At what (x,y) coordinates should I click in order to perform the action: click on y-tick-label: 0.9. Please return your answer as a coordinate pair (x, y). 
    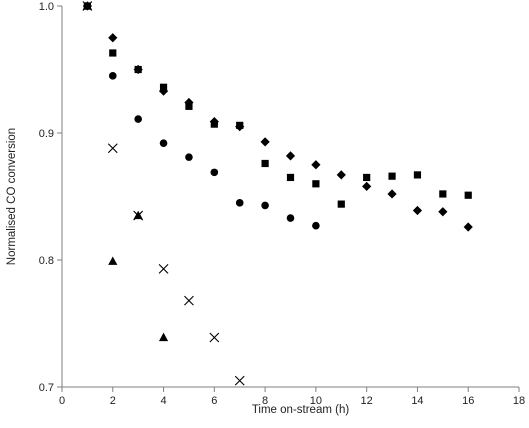
    Looking at the image, I should click on (46, 134).